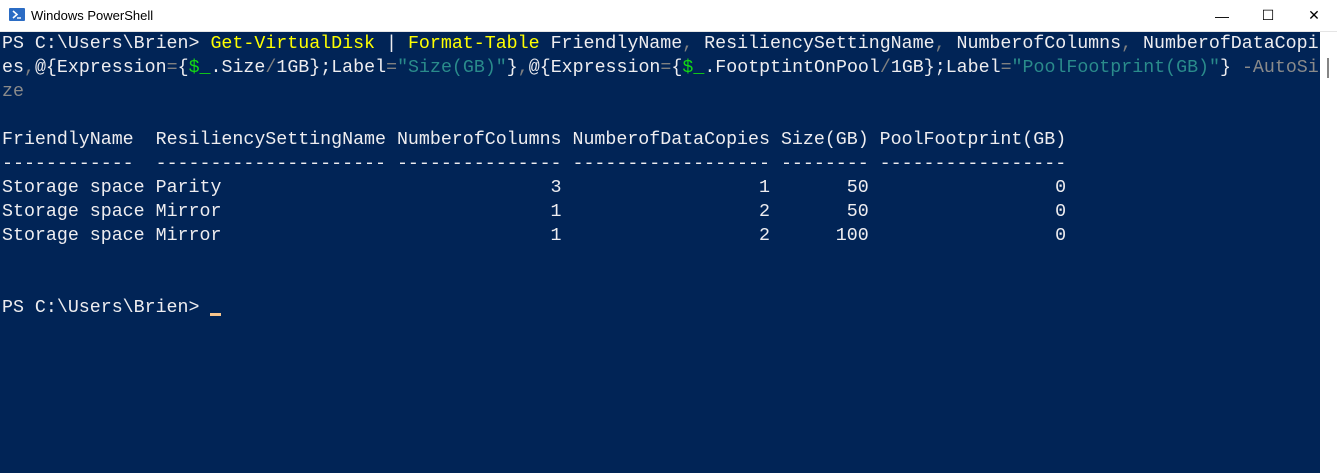 This screenshot has height=473, width=1337. What do you see at coordinates (293, 44) in the screenshot?
I see `command-token: Get-VirtualDisk` at bounding box center [293, 44].